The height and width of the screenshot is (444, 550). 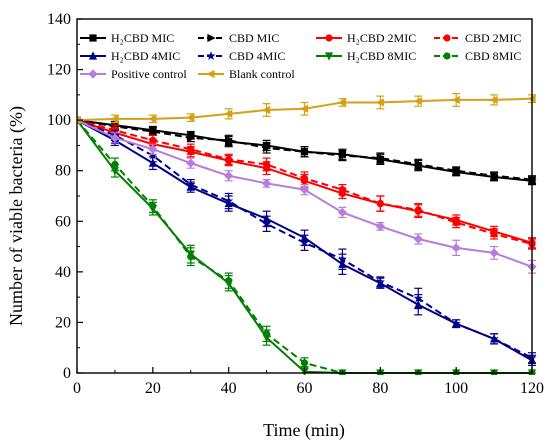 I want to click on y-tick-label: 100, so click(x=59, y=120).